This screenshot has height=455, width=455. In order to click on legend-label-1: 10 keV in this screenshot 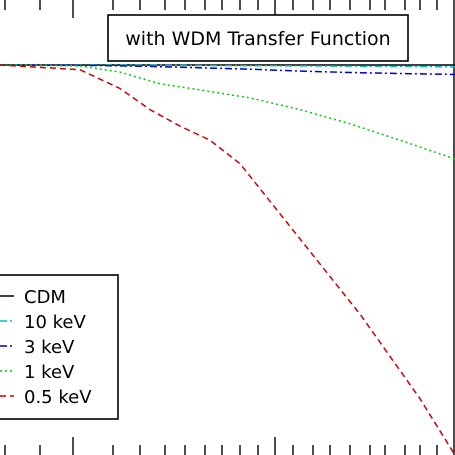, I will do `click(55, 322)`.